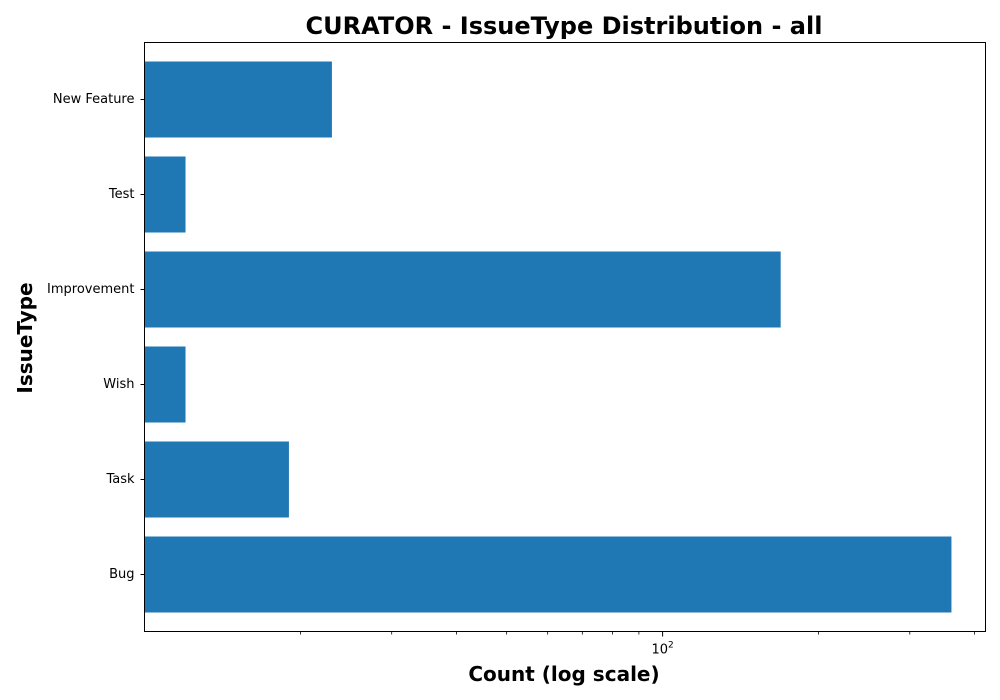  What do you see at coordinates (165, 384) in the screenshot?
I see `bar-wish` at bounding box center [165, 384].